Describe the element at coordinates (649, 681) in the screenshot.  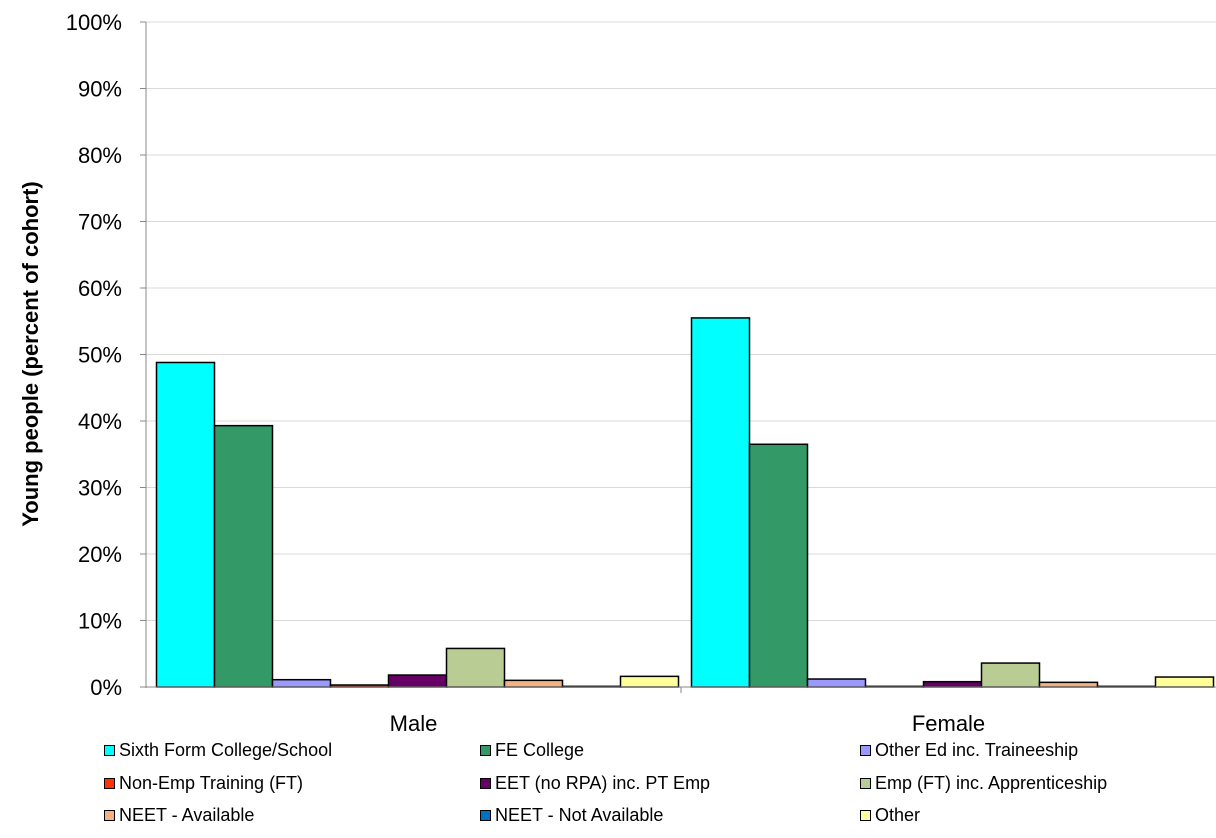
I see `bar-other-male` at that location.